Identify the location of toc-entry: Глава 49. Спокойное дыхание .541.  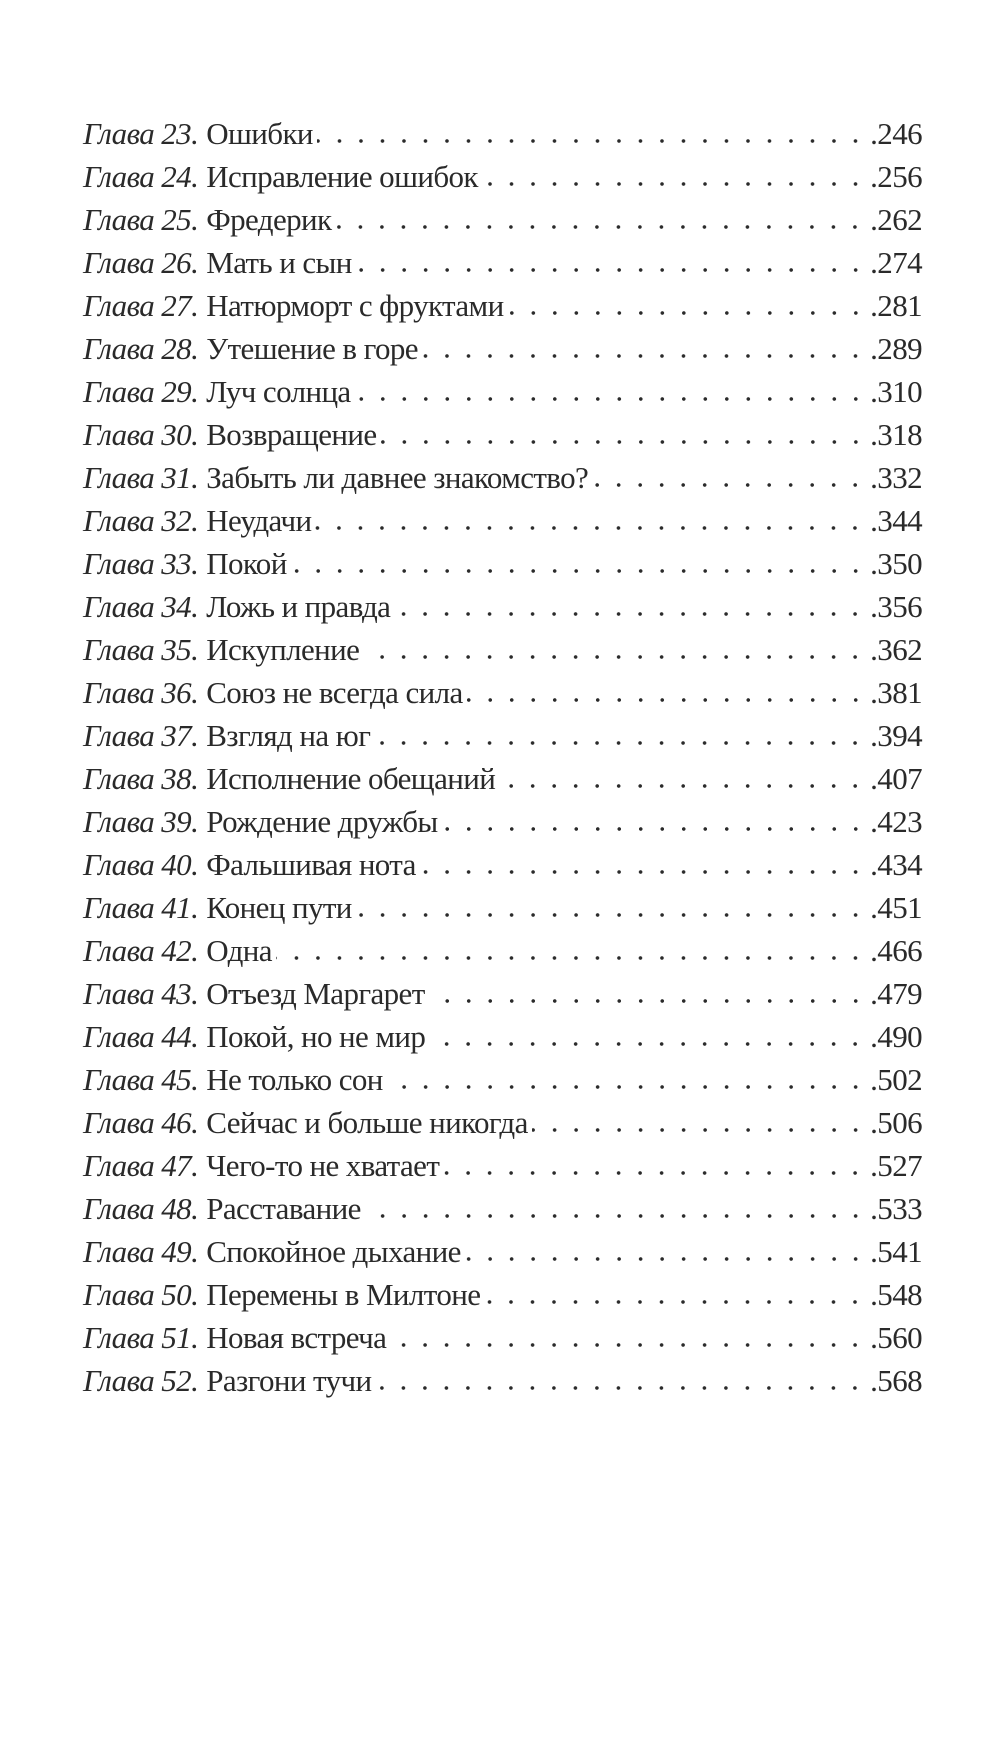
(503, 1255).